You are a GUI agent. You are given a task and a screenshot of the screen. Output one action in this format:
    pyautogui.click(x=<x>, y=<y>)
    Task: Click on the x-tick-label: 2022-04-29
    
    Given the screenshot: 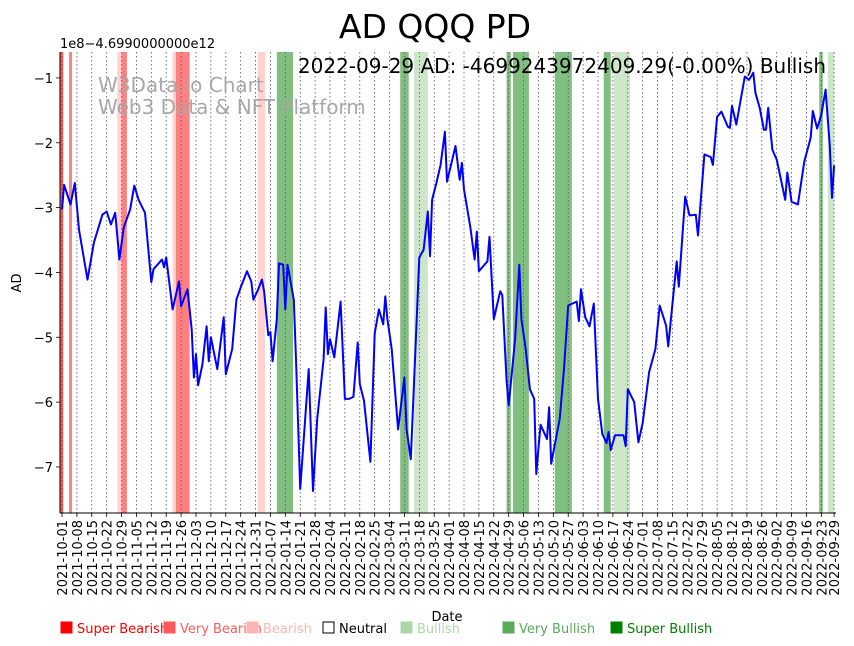 What is the action you would take?
    pyautogui.click(x=510, y=558)
    